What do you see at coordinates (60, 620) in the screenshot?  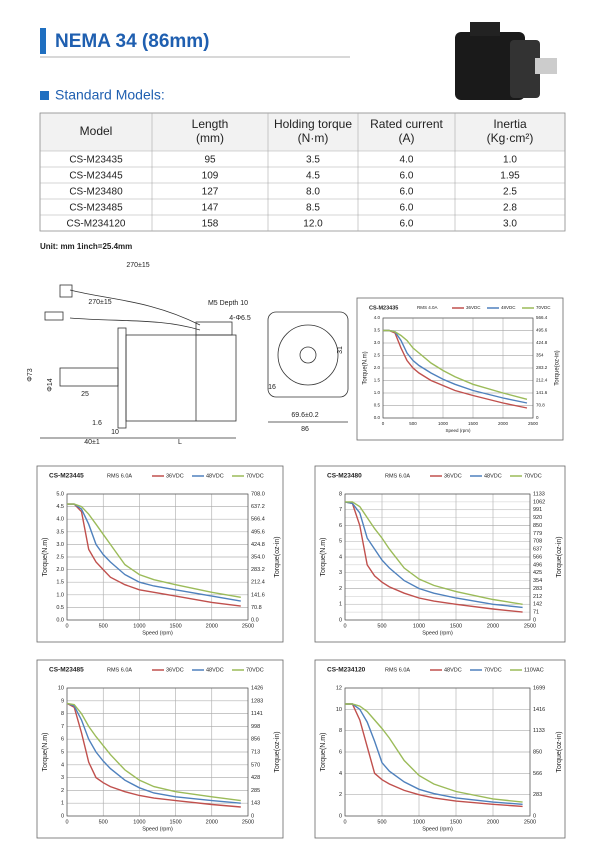 I see `y-tick-label: 0.0` at bounding box center [60, 620].